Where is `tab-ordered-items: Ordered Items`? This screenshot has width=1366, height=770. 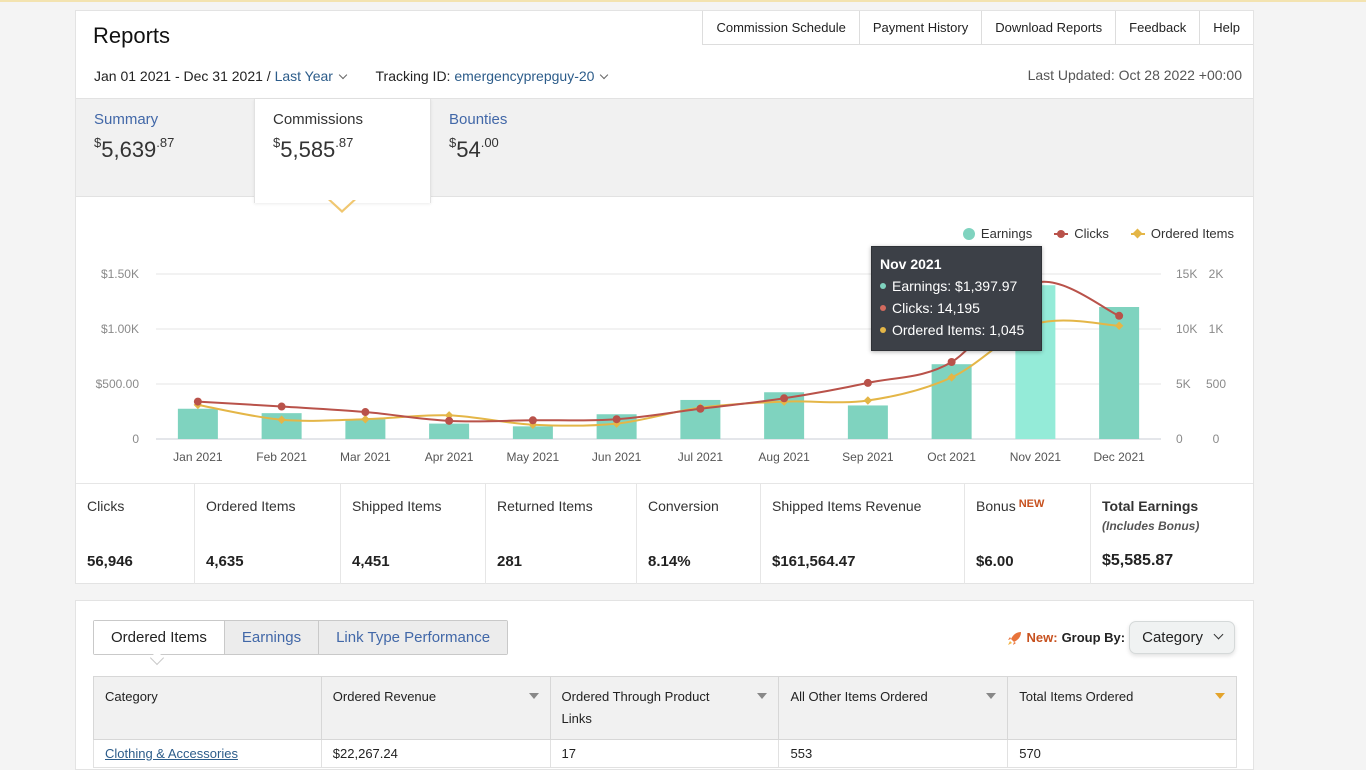 tab-ordered-items: Ordered Items is located at coordinates (159, 637).